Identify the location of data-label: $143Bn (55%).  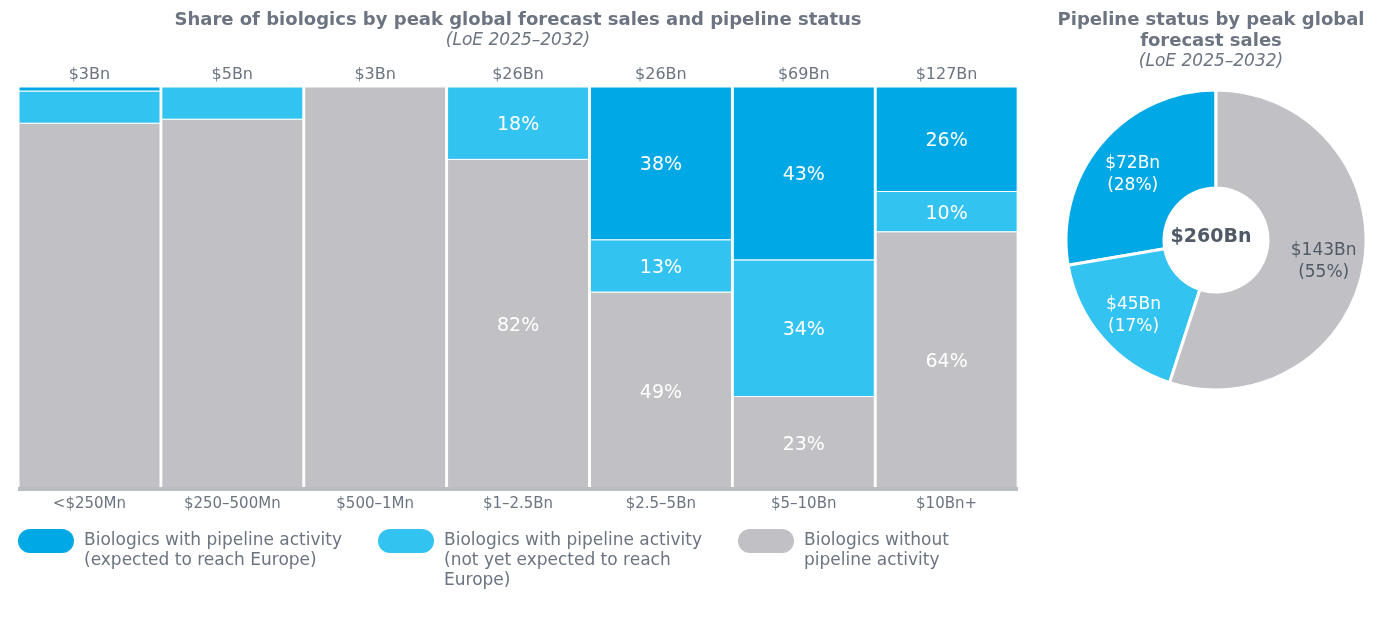
(1323, 260).